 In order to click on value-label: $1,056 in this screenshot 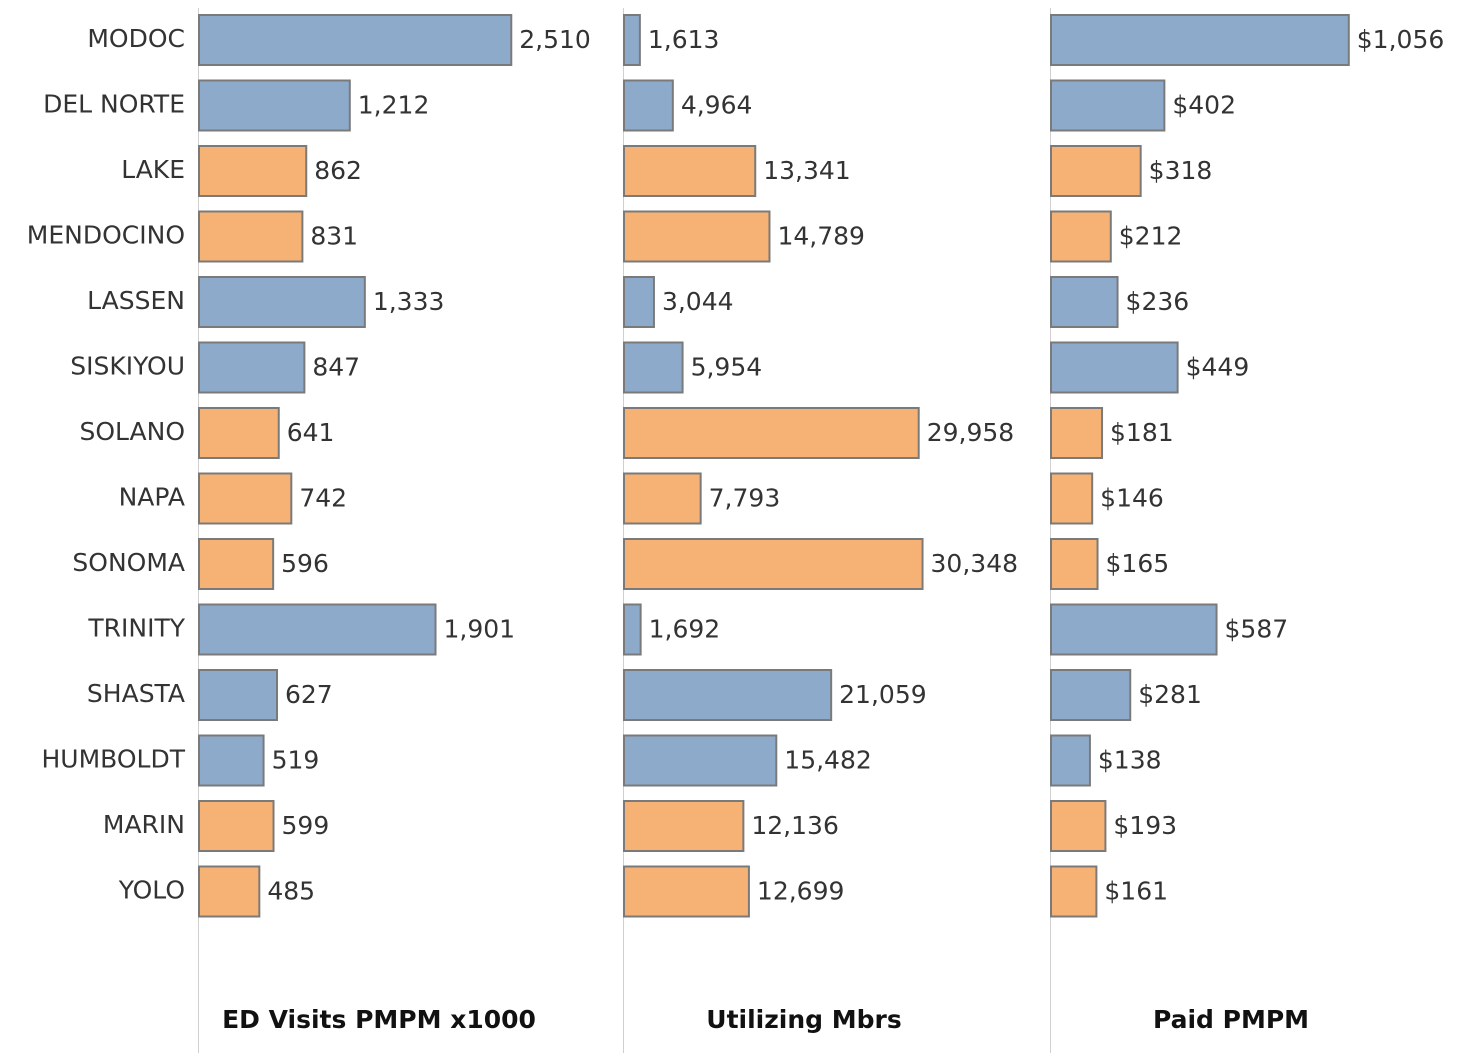, I will do `click(1400, 39)`.